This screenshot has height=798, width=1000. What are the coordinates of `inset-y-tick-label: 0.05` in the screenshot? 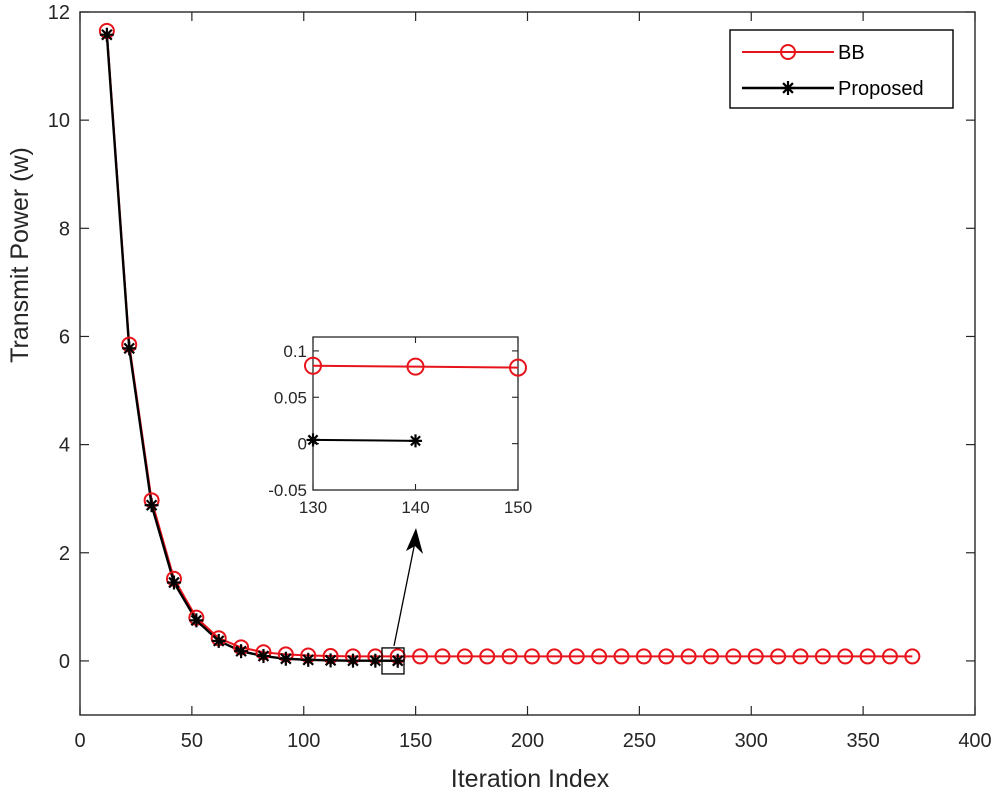 It's located at (290, 397).